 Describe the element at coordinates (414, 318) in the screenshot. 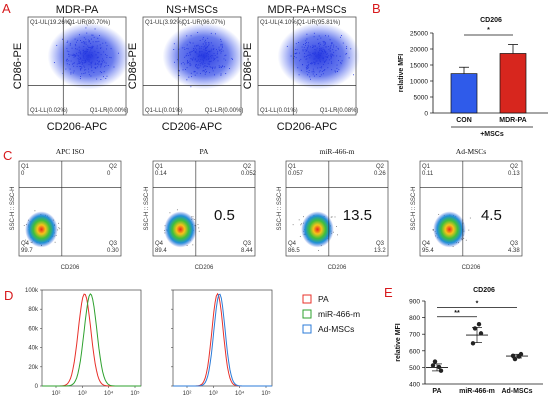

I see `y-tick-label: 800` at that location.